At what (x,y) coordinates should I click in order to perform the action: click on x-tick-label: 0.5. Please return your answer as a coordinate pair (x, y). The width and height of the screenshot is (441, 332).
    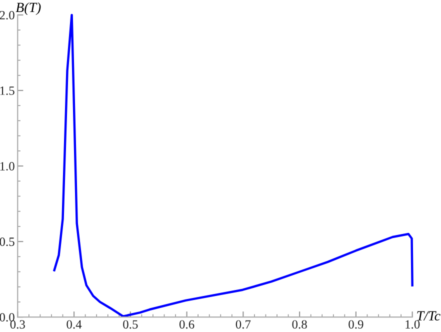
    Looking at the image, I should click on (130, 324).